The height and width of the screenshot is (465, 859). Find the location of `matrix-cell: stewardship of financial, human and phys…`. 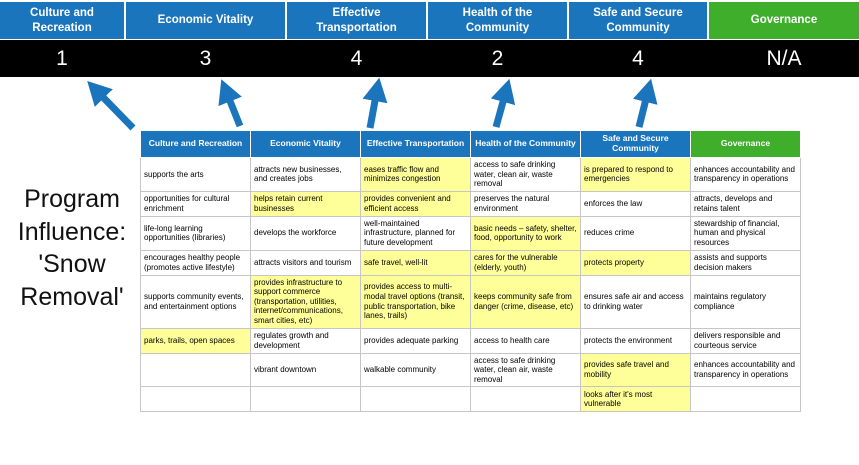

matrix-cell: stewardship of financial, human and phys… is located at coordinates (745, 233).